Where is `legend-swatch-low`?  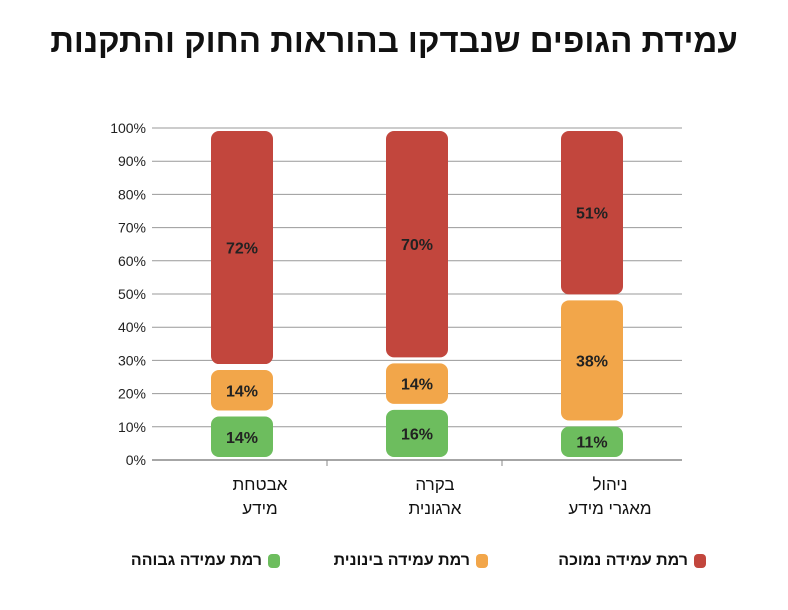
legend-swatch-low is located at coordinates (700, 561).